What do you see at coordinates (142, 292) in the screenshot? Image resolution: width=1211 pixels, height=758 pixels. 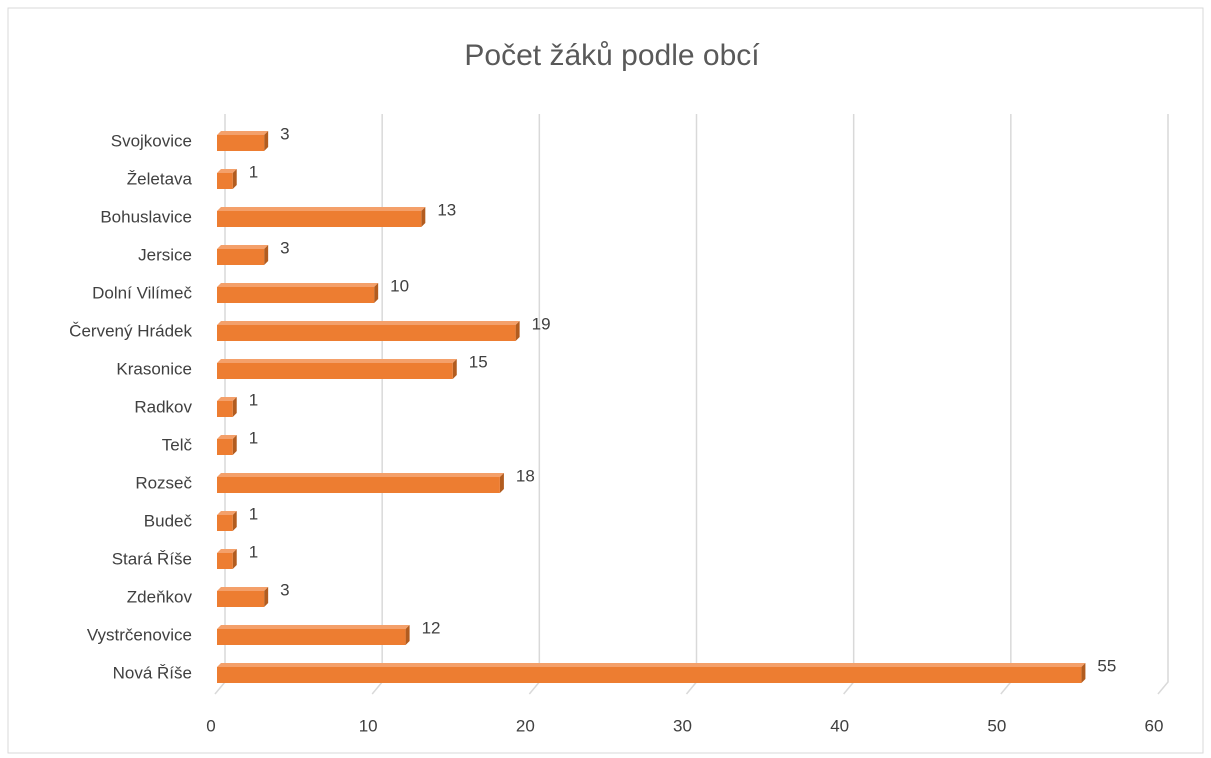 I see `y-tick-label: Dolní Vilímeč` at bounding box center [142, 292].